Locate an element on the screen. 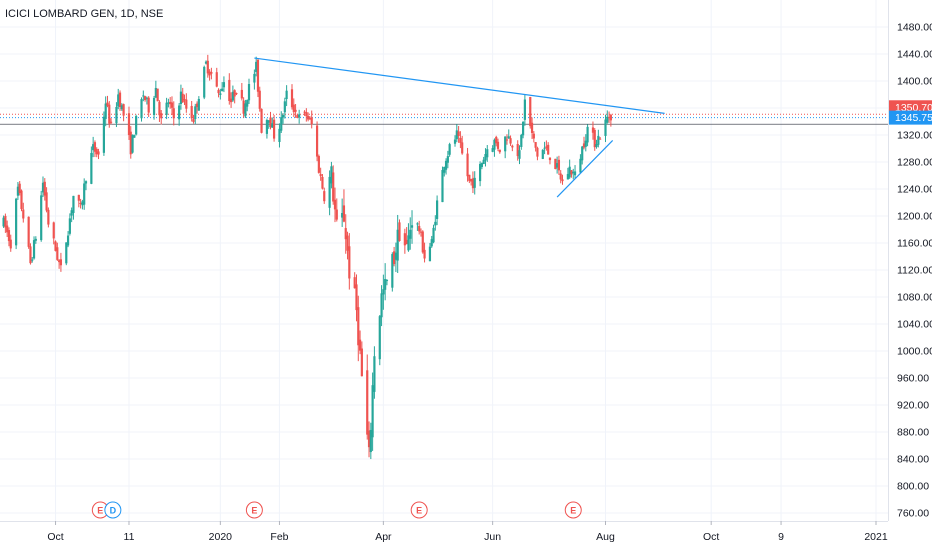 This screenshot has height=550, width=932. time-axis: Oct 11 2020 Feb Apr Jun Aug Oct 9 2021 is located at coordinates (467, 532).